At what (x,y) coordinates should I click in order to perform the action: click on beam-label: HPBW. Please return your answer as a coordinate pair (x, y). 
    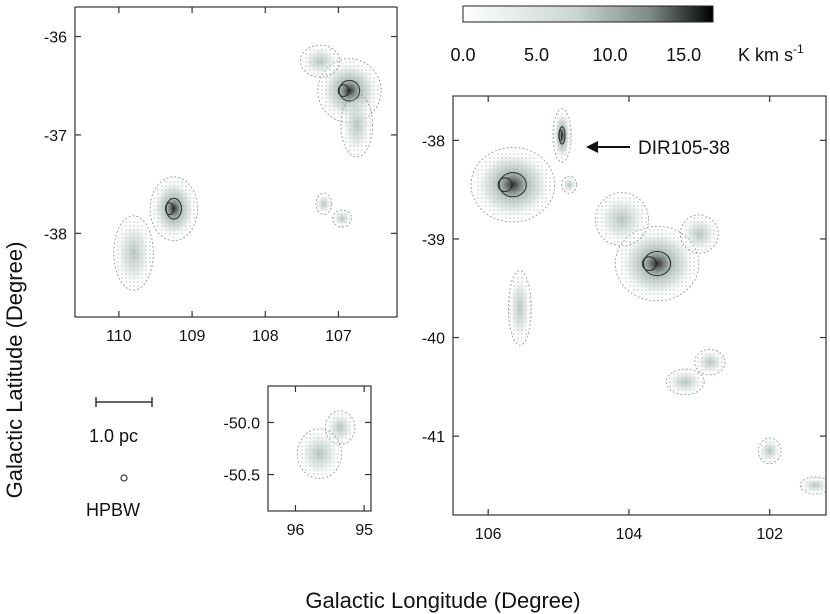
    Looking at the image, I should click on (113, 510).